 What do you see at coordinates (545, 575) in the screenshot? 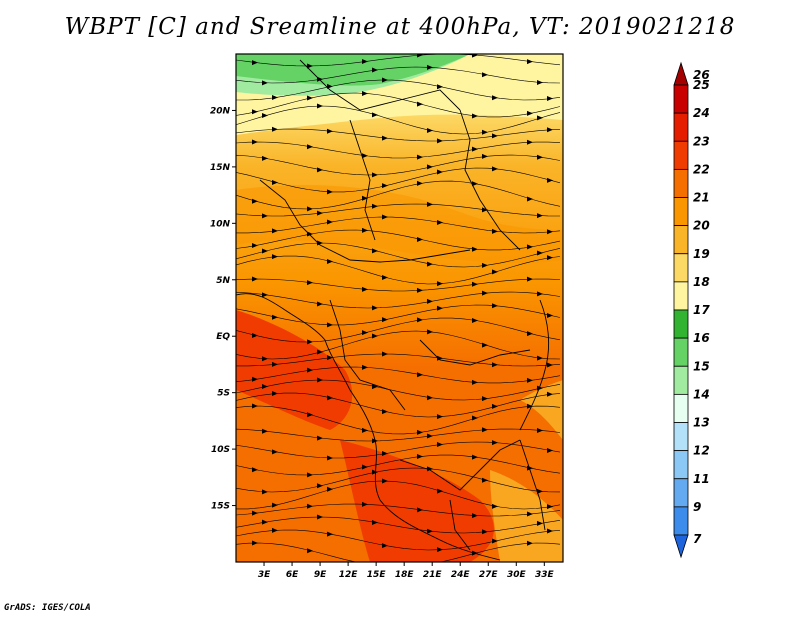
I see `x-tick-label: 33E` at bounding box center [545, 575].